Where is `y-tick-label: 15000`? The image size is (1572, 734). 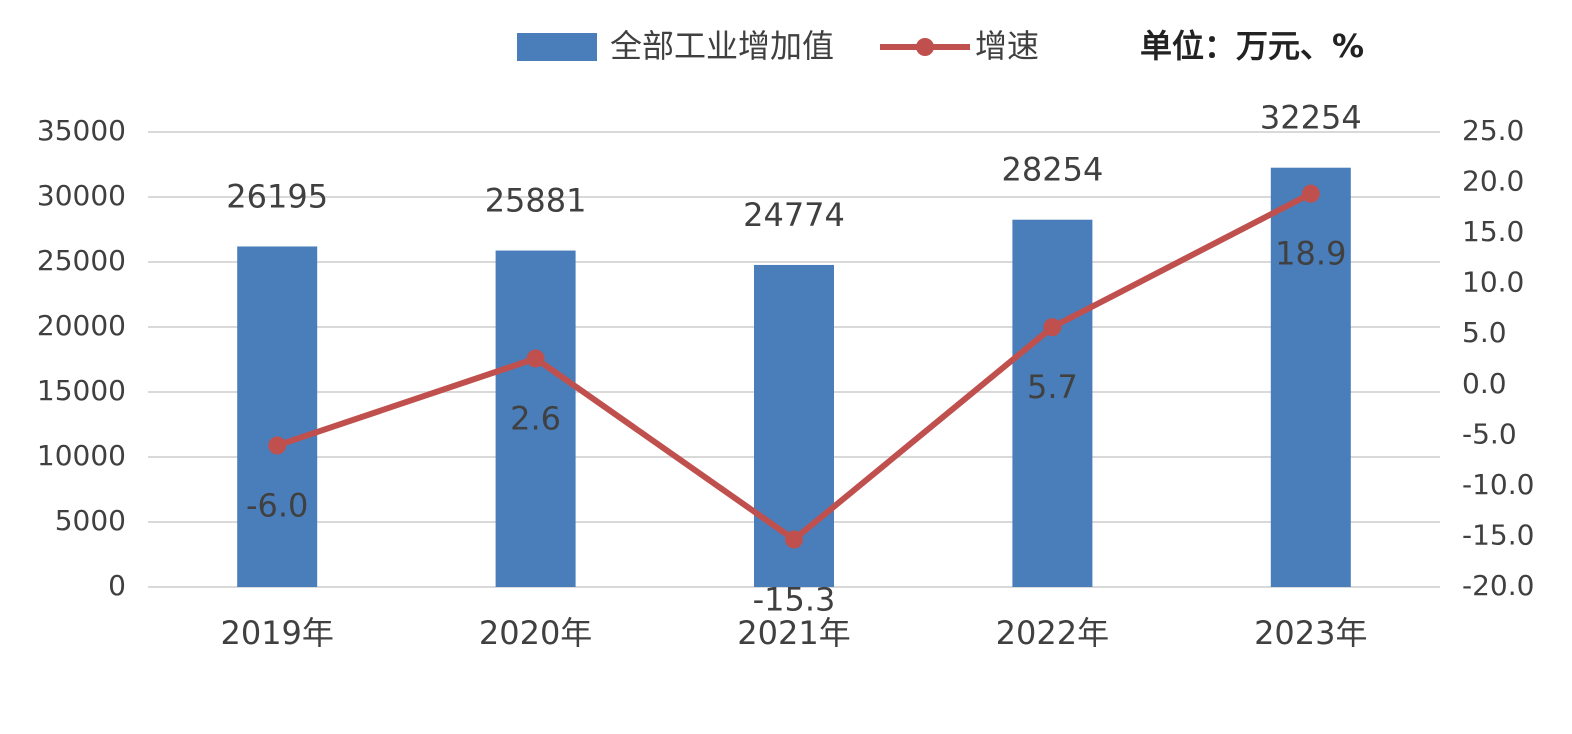
y-tick-label: 15000 is located at coordinates (81, 390).